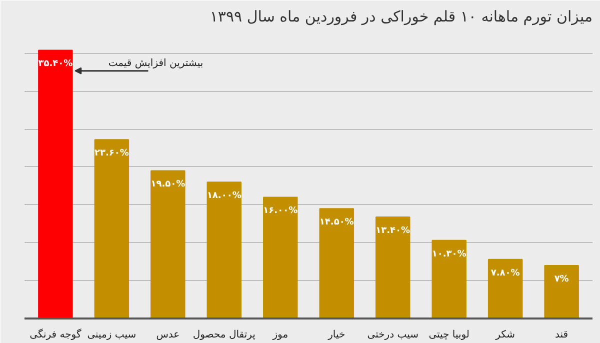  I want to click on data-label: ۱۹.۵۰%, so click(168, 185).